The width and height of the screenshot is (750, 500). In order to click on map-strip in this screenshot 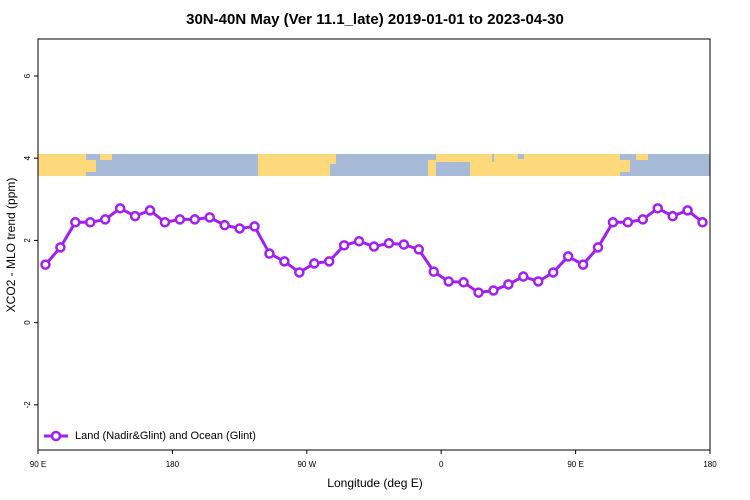, I will do `click(374, 165)`.